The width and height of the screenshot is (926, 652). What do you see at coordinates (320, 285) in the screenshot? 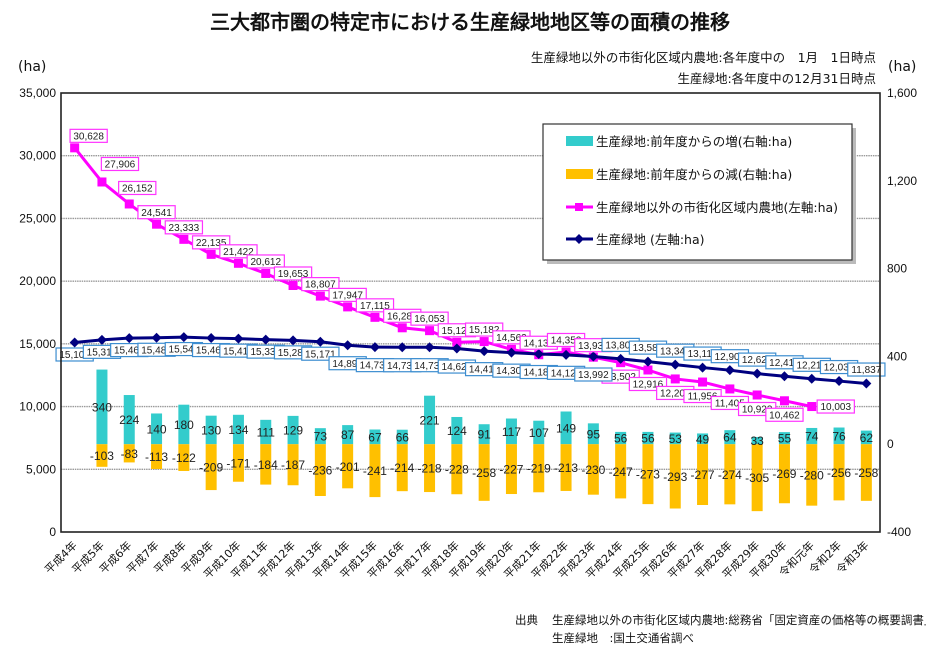
I see `data-label-farmland: 18,807` at bounding box center [320, 285].